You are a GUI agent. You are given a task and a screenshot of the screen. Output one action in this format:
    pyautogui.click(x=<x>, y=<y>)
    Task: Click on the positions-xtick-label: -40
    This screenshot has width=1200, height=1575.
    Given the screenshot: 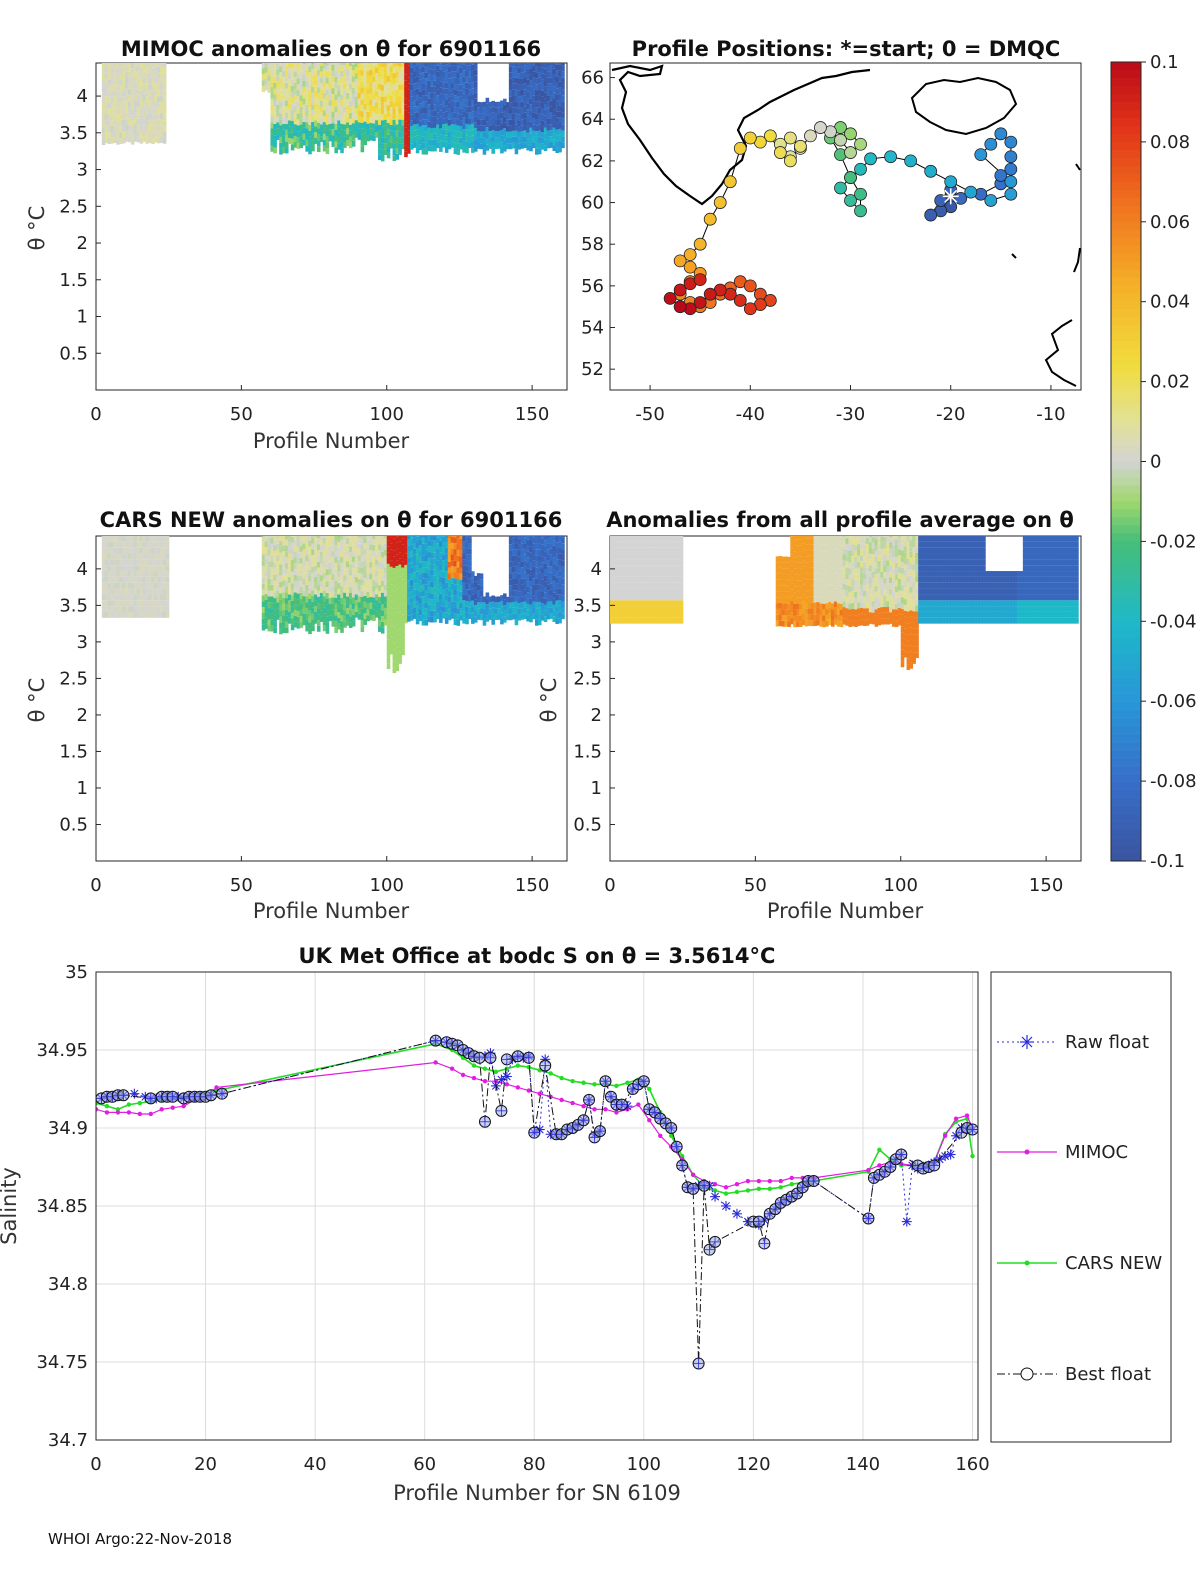 What is the action you would take?
    pyautogui.click(x=750, y=414)
    